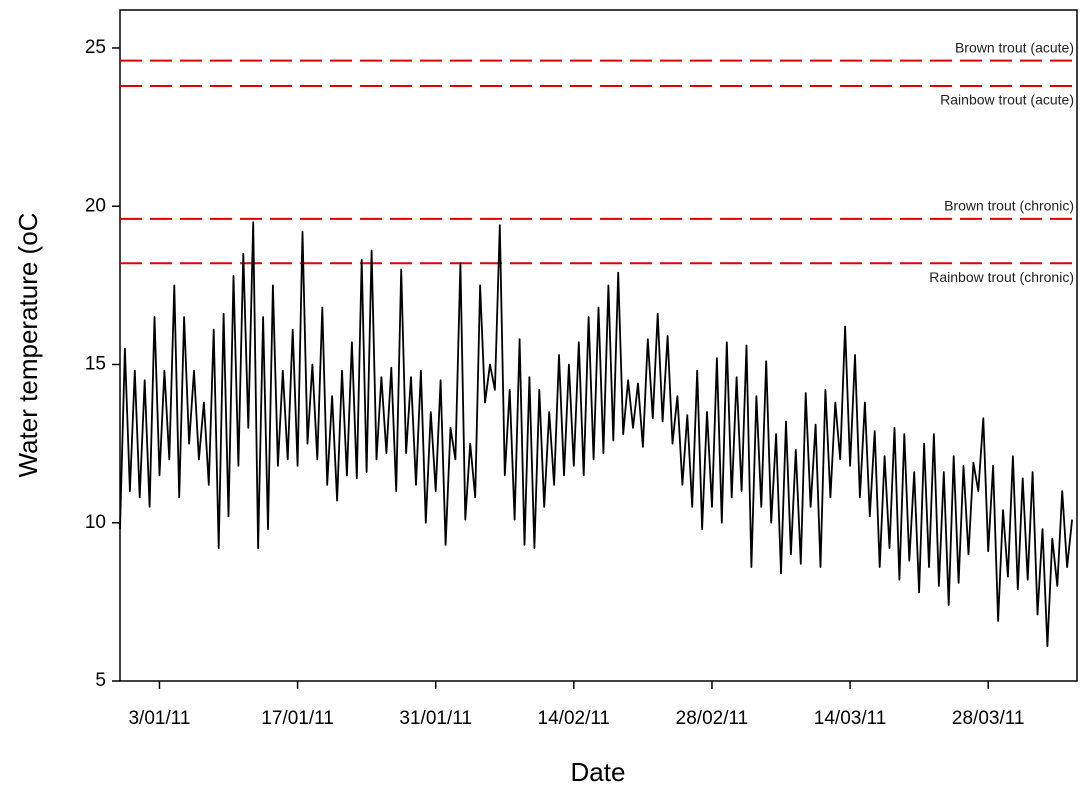 The height and width of the screenshot is (792, 1081). What do you see at coordinates (95, 205) in the screenshot?
I see `y-tick-label: 20` at bounding box center [95, 205].